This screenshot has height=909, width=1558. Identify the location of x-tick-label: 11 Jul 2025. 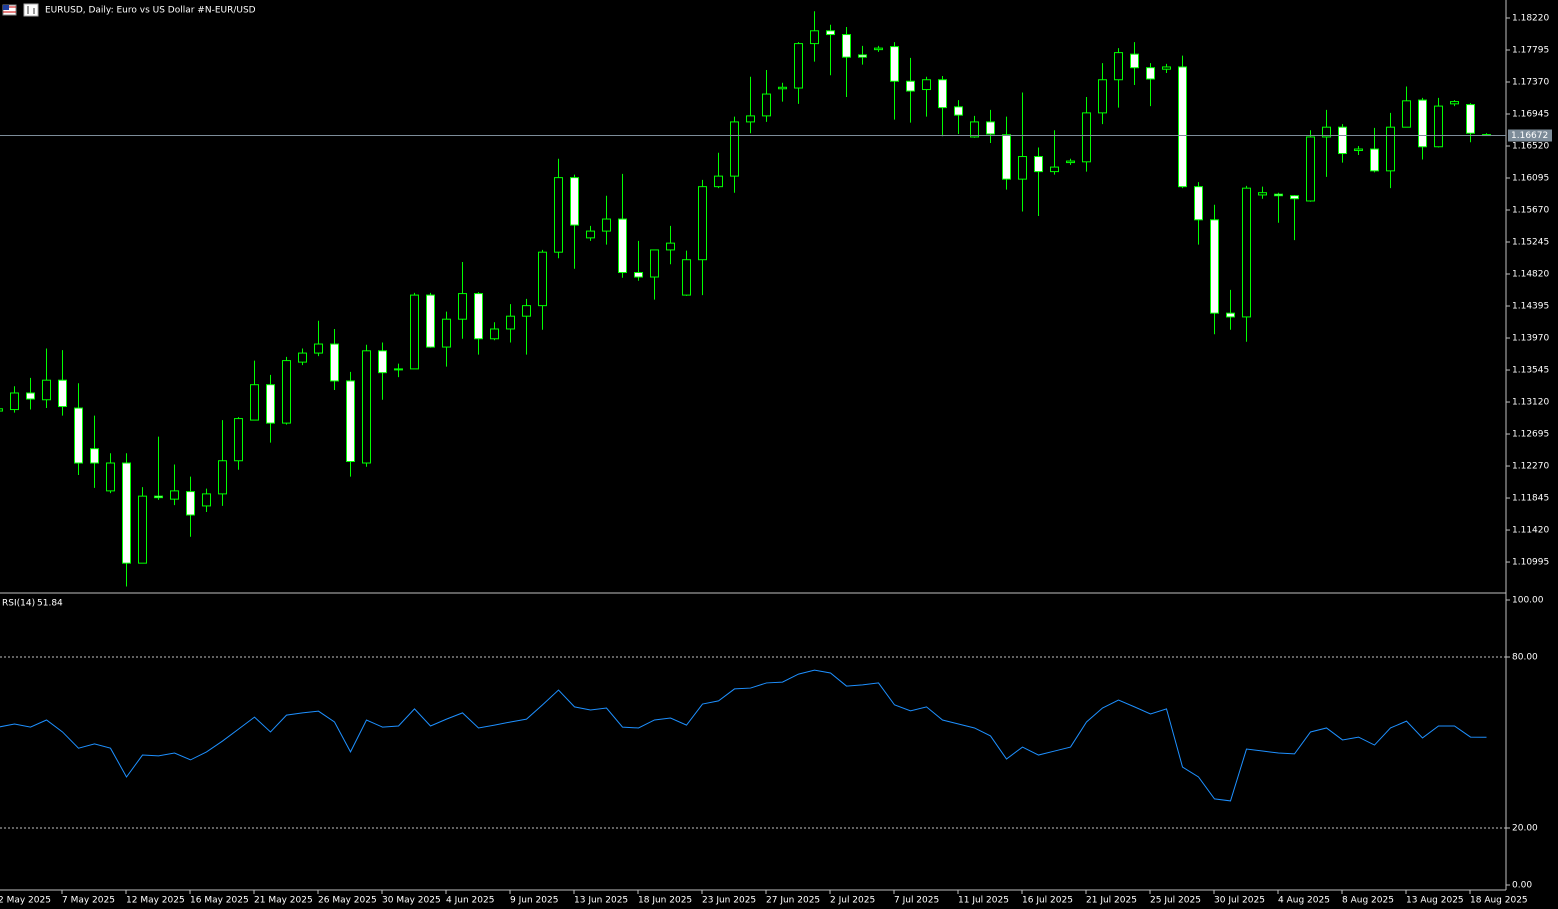
(983, 901).